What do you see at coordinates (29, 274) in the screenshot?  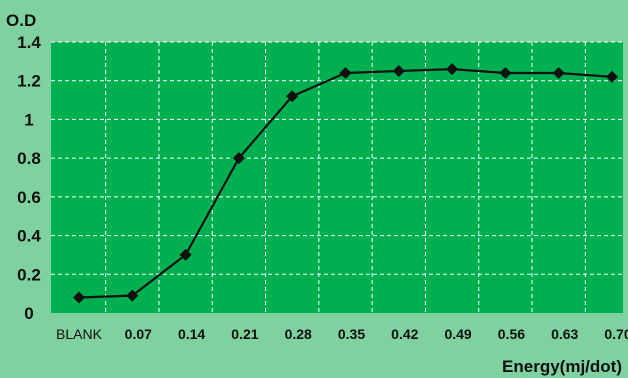 I see `y-tick-label: 0.2` at bounding box center [29, 274].